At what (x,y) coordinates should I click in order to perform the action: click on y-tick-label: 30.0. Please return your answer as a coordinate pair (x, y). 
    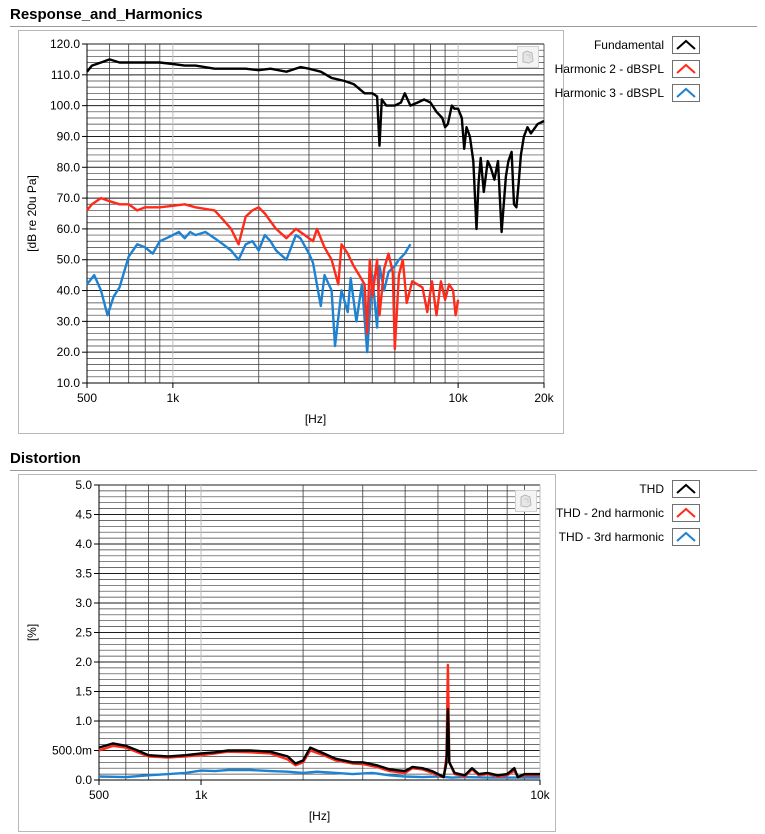
    Looking at the image, I should click on (69, 321).